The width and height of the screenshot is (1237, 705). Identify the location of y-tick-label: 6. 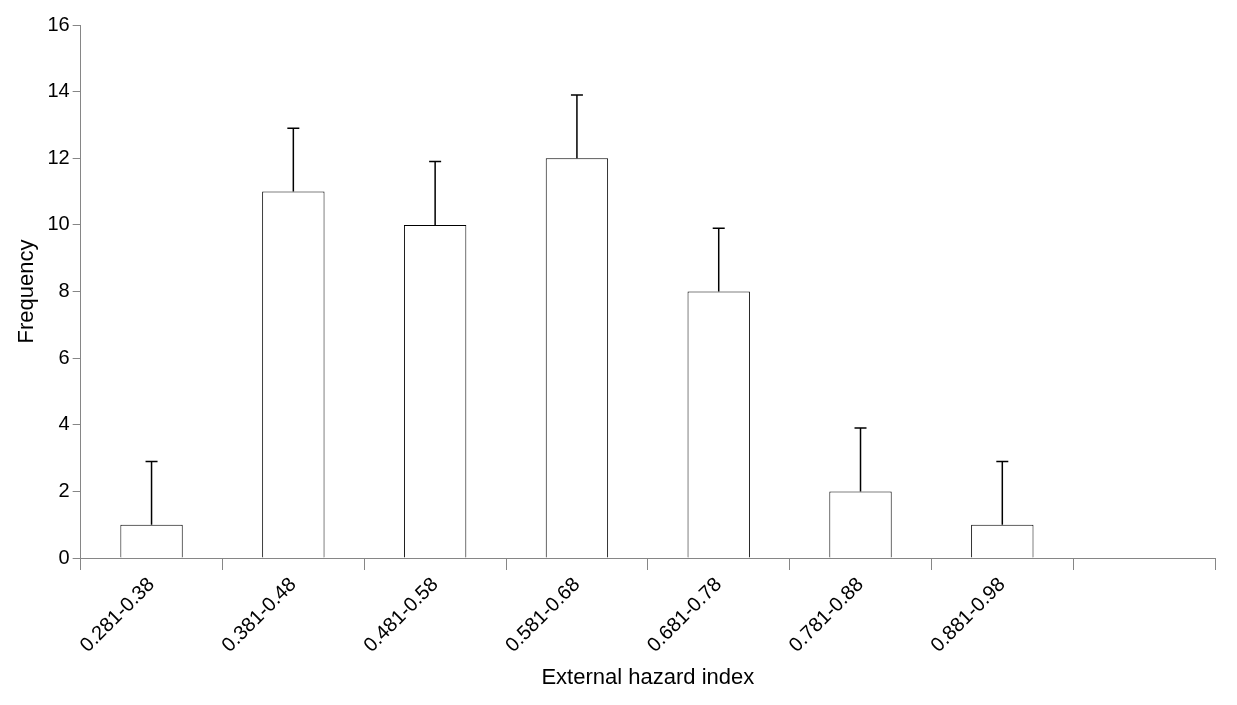
(64, 356).